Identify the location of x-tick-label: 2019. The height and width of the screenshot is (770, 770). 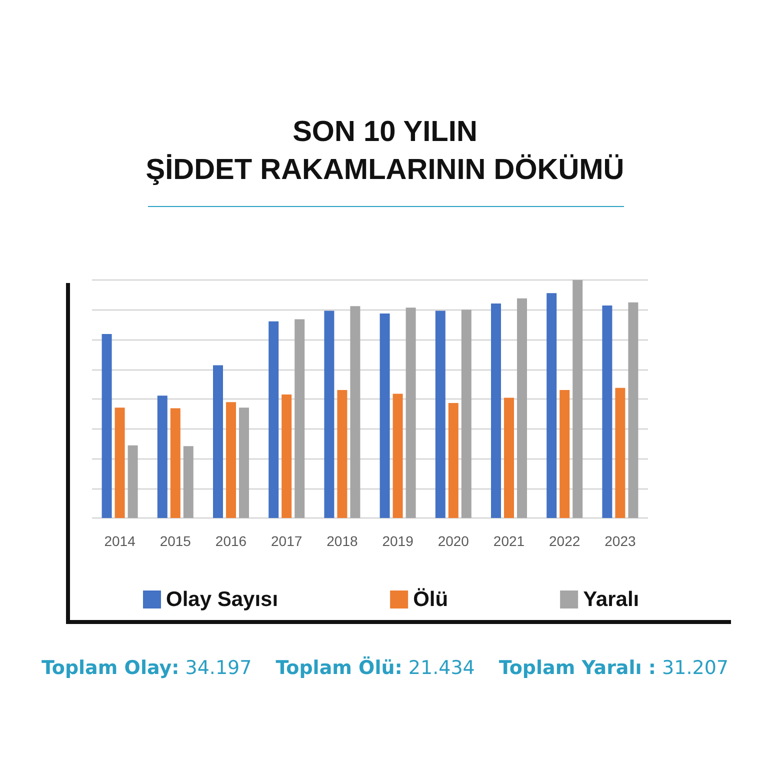
(398, 541).